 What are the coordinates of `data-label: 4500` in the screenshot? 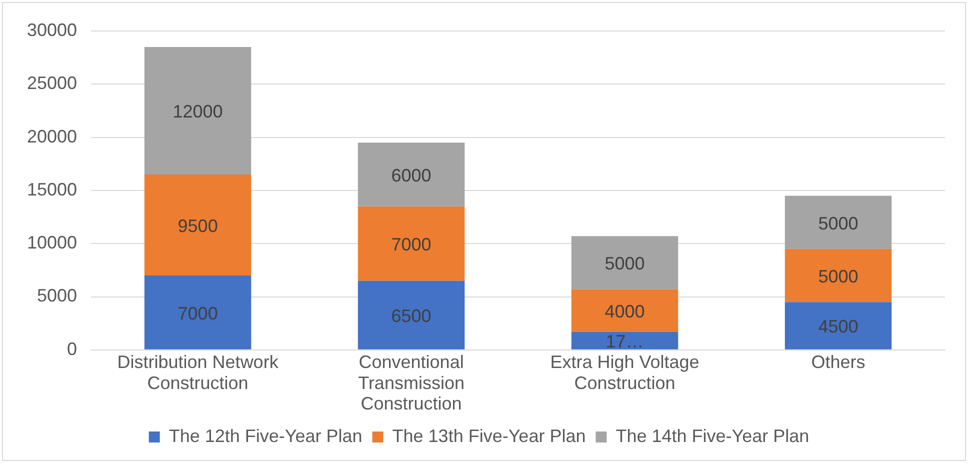 It's located at (838, 326).